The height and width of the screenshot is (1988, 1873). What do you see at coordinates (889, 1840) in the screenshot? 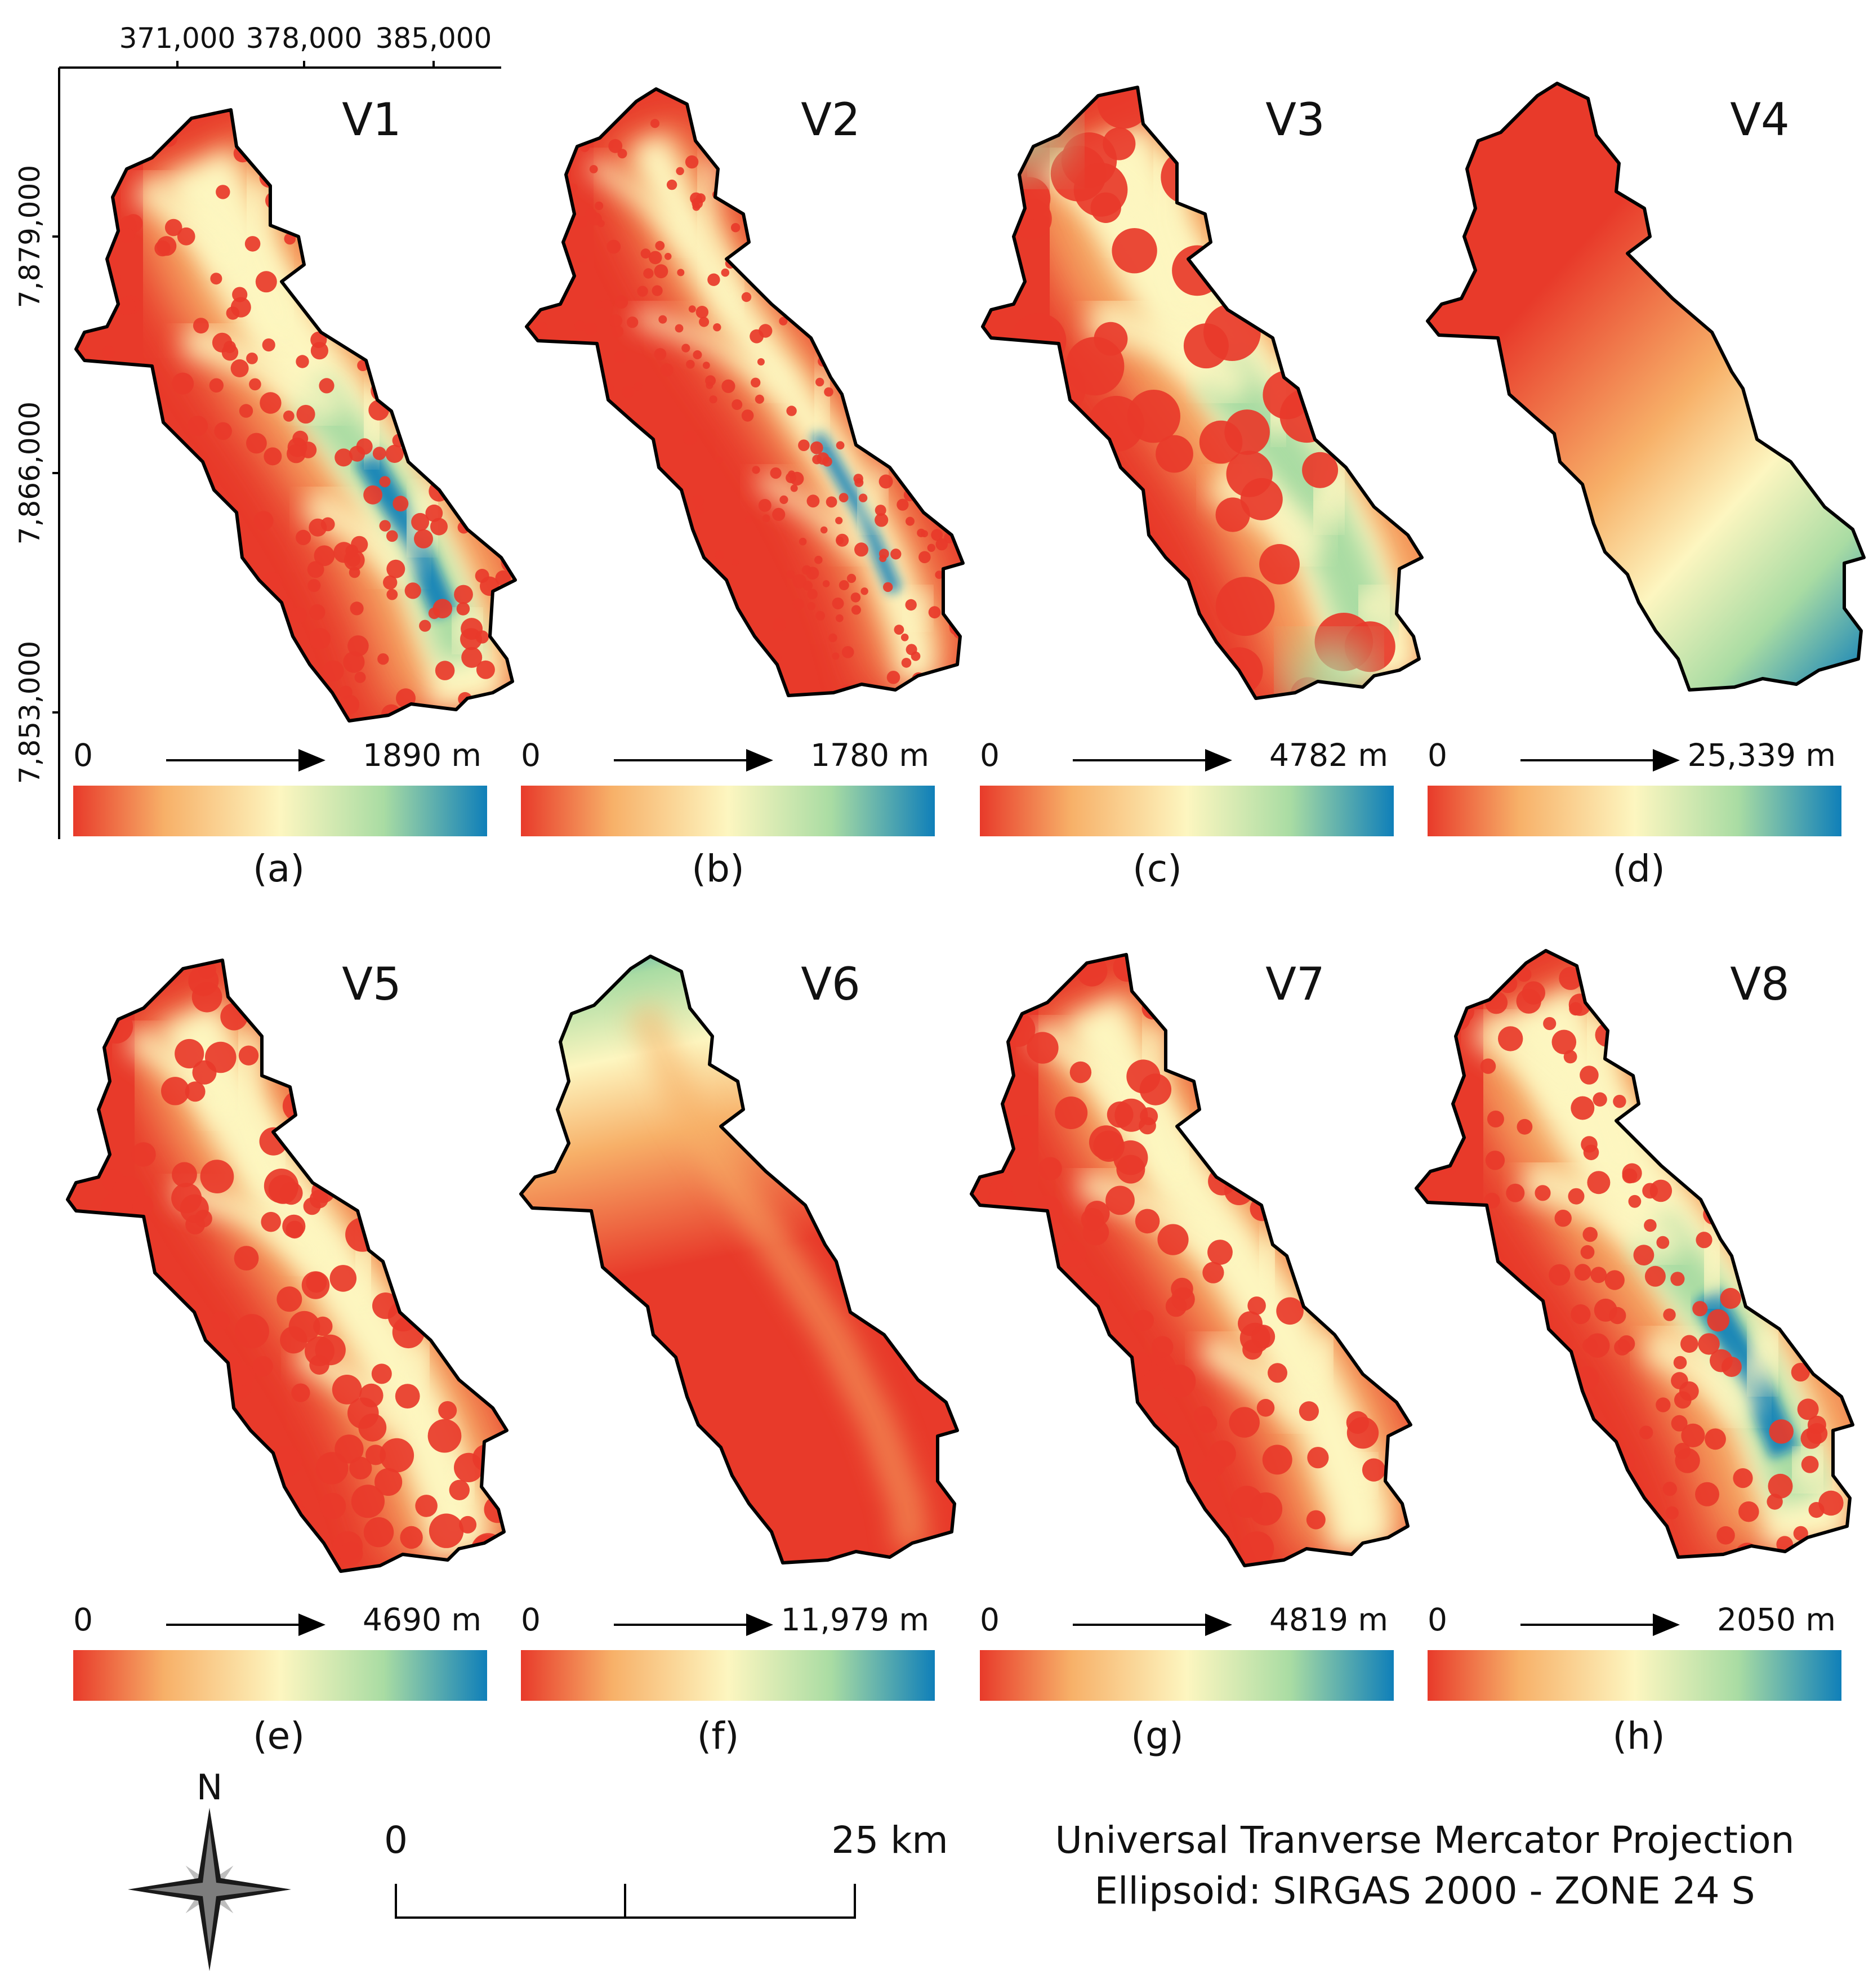
I see `scale-bar-end: 25 km` at bounding box center [889, 1840].